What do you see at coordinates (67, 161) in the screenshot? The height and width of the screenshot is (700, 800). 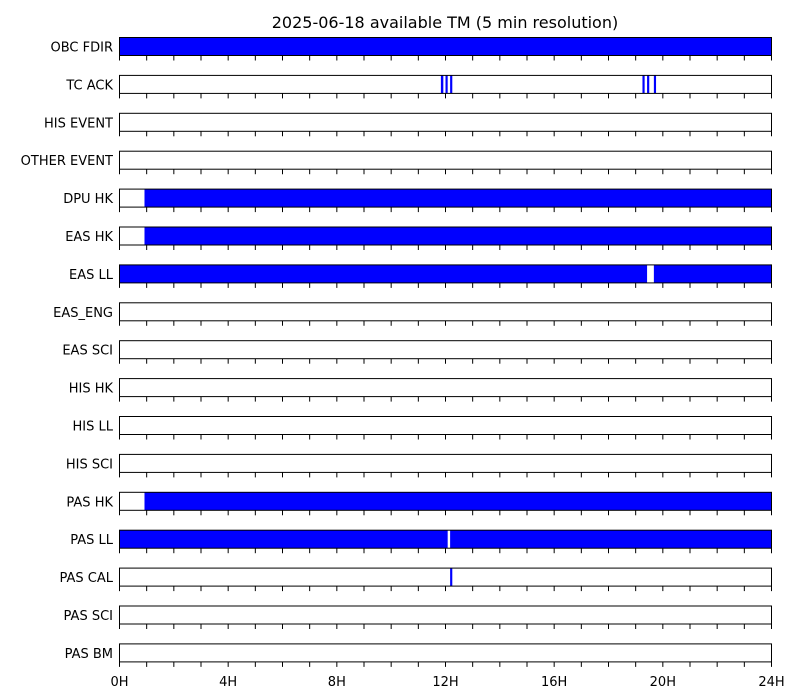 I see `channel-label: OTHER EVENT` at bounding box center [67, 161].